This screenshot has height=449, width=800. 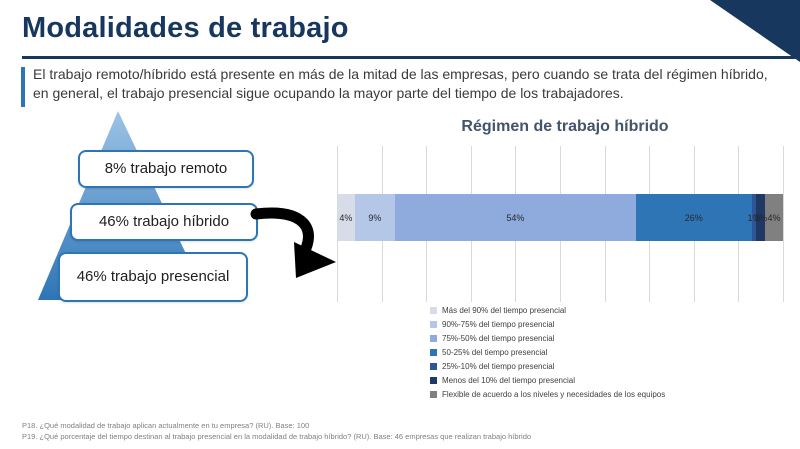 What do you see at coordinates (504, 310) in the screenshot?
I see `legend-label: Más del 90% del tiempo presencial` at bounding box center [504, 310].